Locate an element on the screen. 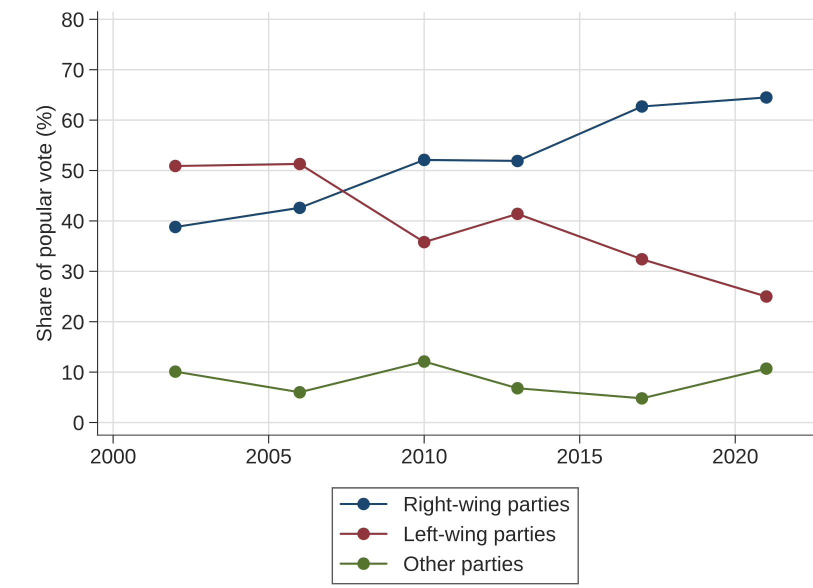  y-tick-label: 30 is located at coordinates (73, 272).